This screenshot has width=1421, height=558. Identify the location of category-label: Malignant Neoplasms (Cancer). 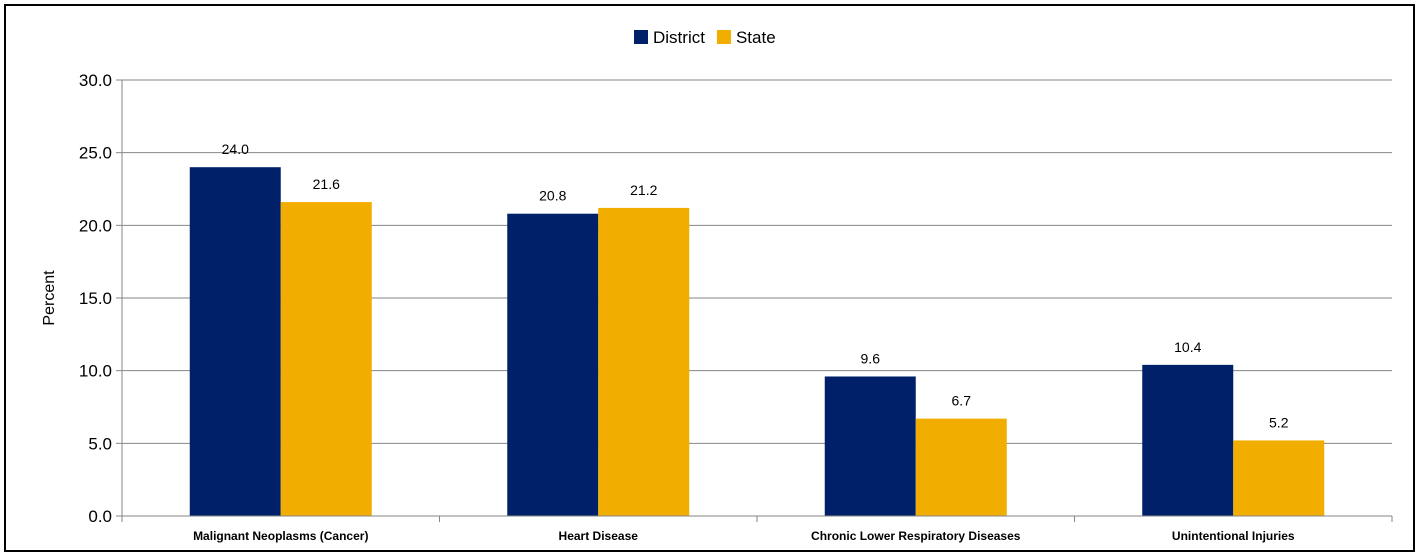
(280, 536).